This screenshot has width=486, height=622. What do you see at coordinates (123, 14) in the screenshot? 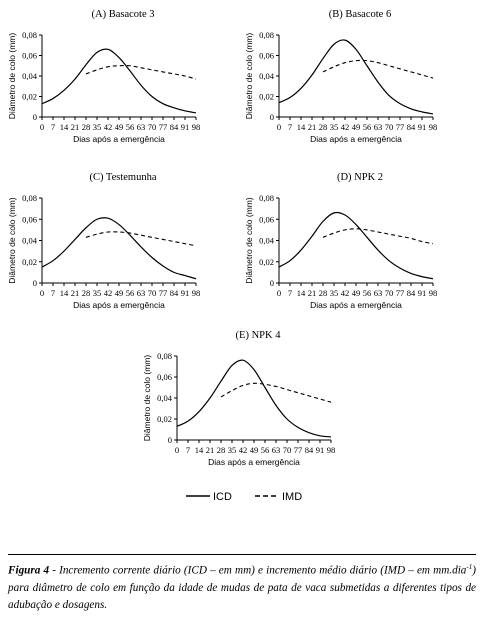
I see `chart-title: (A) Basacote 3` at bounding box center [123, 14].